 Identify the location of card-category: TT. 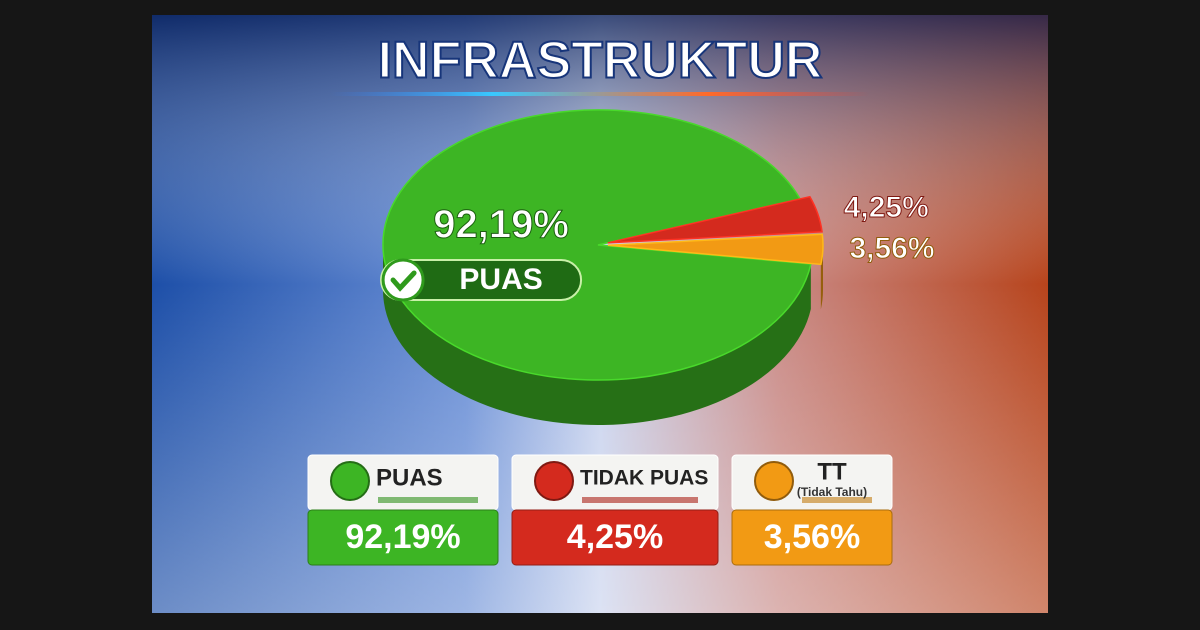
(832, 471).